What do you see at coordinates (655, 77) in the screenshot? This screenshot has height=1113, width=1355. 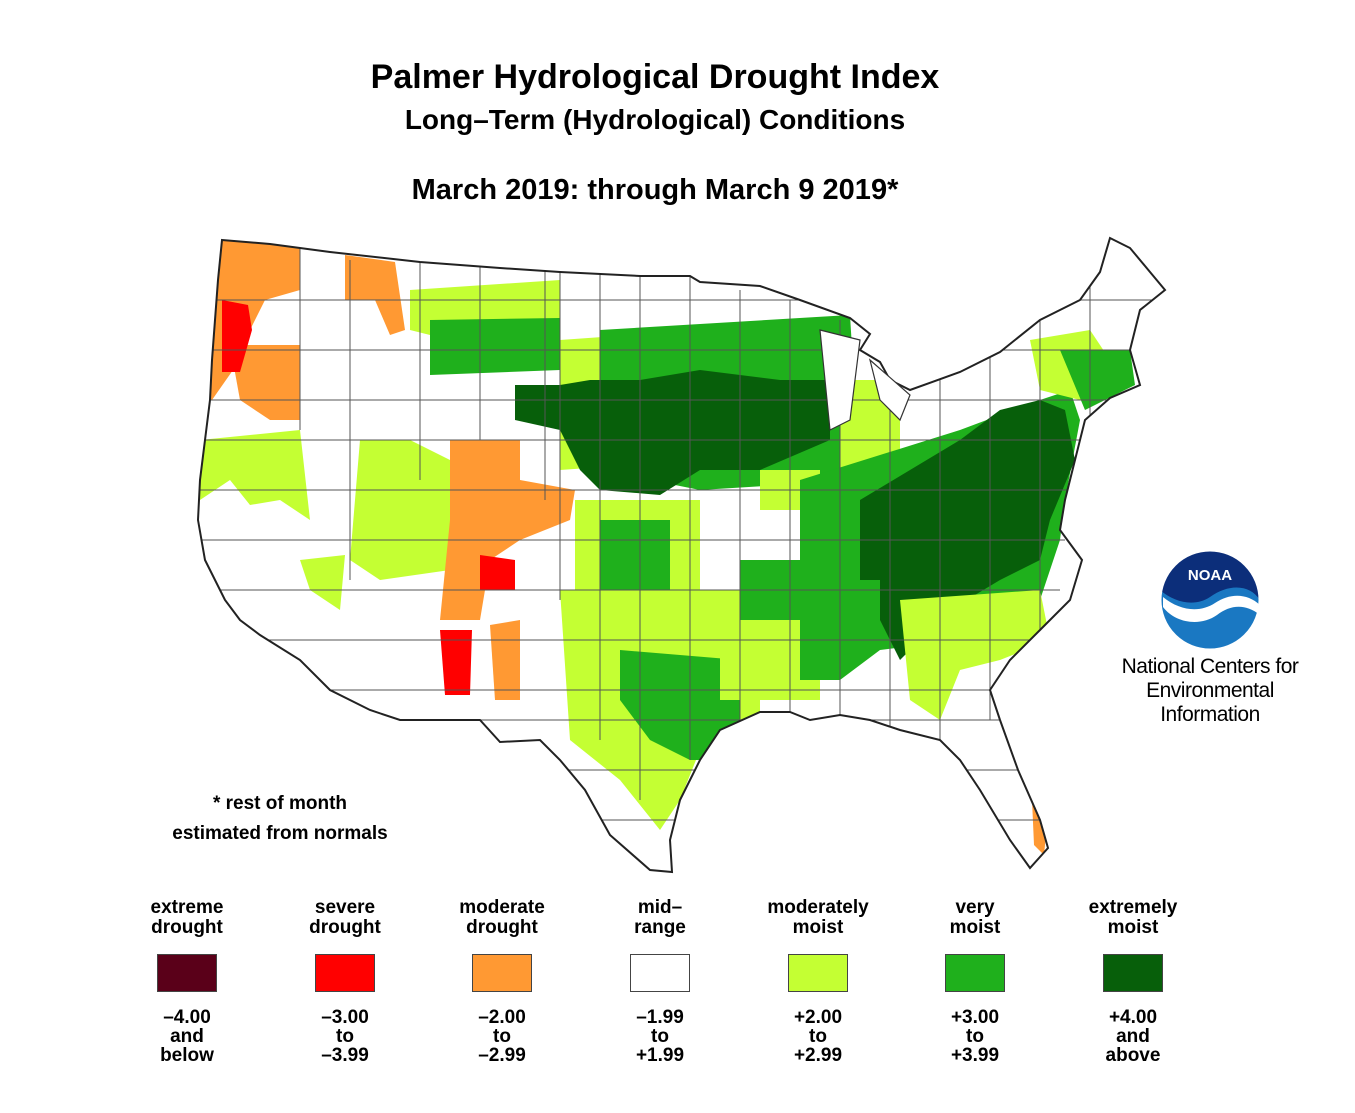 I see `map-title: Palmer Hydrological Drought Index` at bounding box center [655, 77].